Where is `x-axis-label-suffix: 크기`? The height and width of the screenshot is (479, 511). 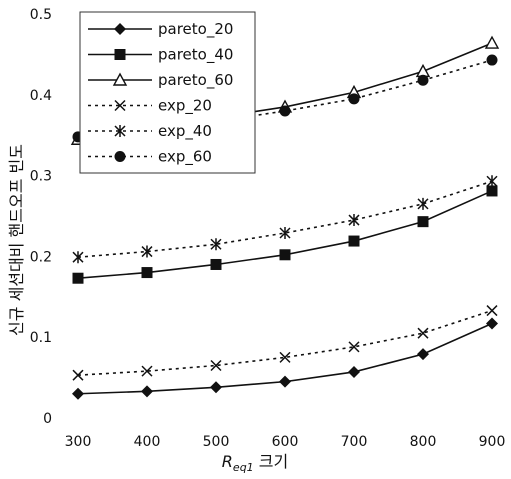 x-axis-label-suffix: 크기 is located at coordinates (271, 461).